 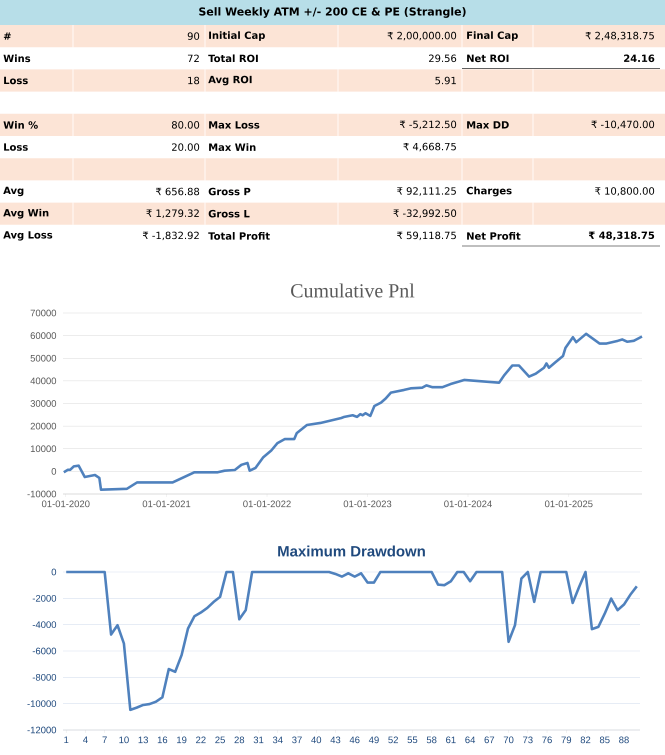 I want to click on text: ₹ 1,279.32, so click(x=172, y=213).